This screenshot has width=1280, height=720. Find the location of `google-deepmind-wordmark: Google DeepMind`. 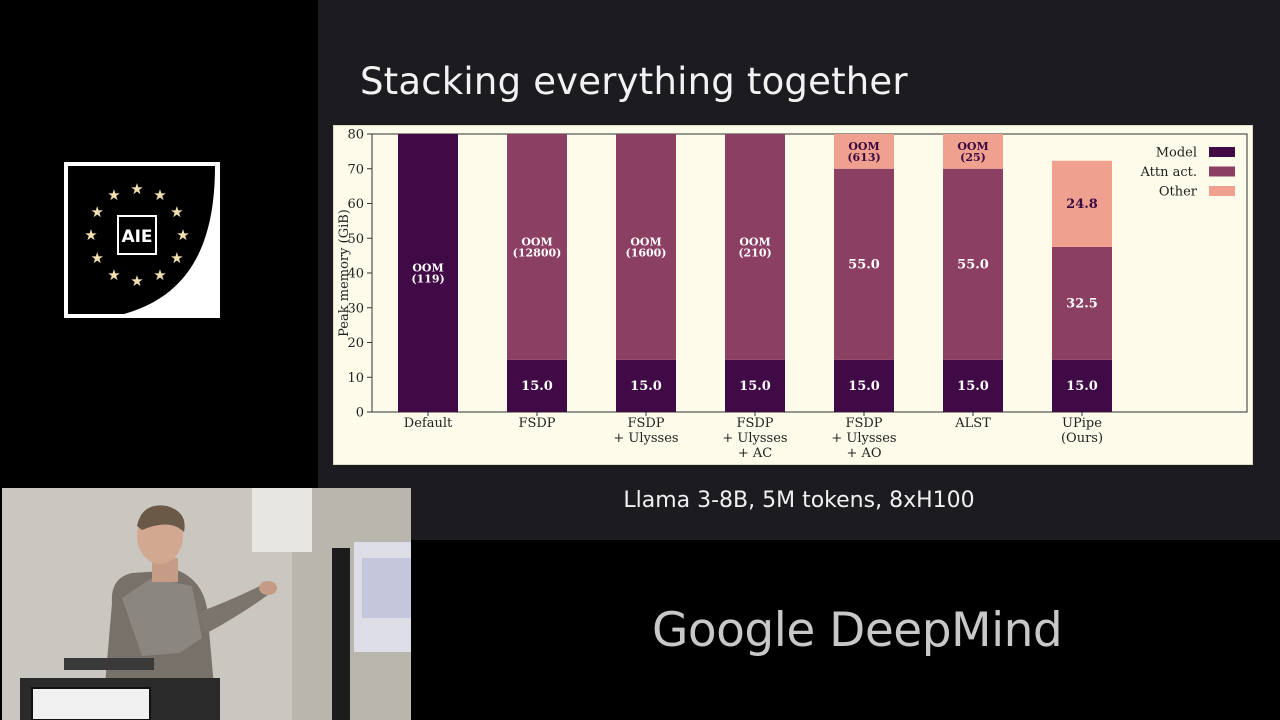

google-deepmind-wordmark: Google DeepMind is located at coordinates (857, 630).